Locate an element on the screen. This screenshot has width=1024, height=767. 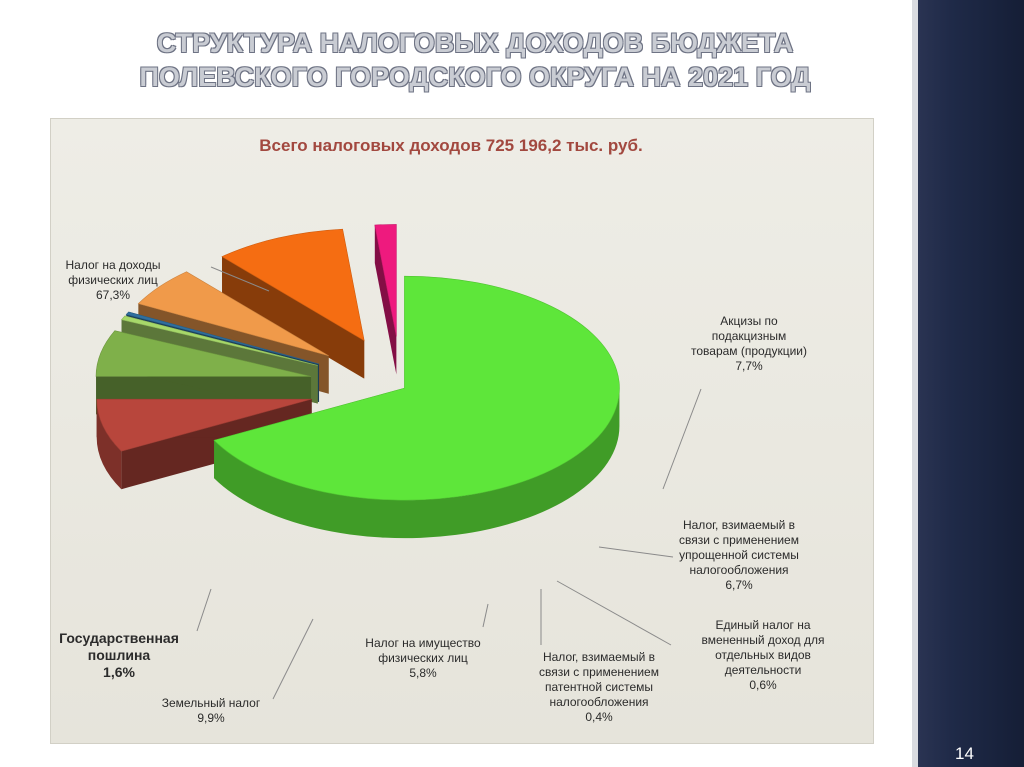
slice-label-text: Земельный налог 9,9% is located at coordinates (211, 710).